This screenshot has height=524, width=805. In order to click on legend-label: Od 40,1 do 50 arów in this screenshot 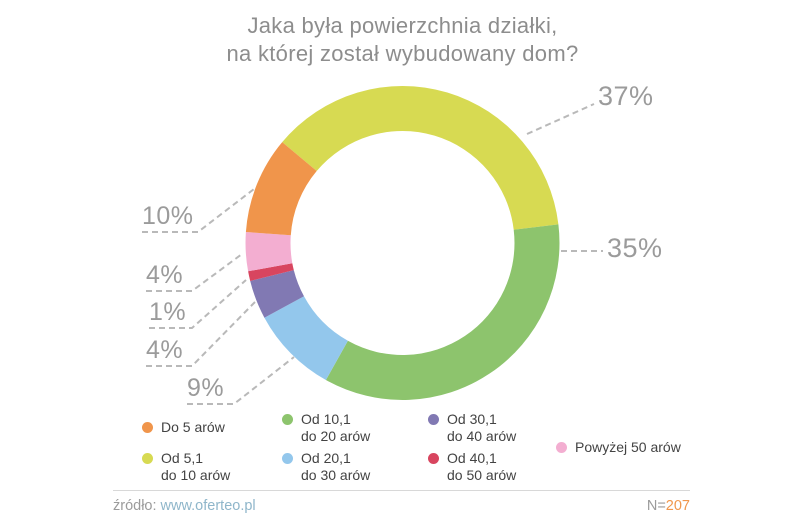, I will do `click(482, 466)`.